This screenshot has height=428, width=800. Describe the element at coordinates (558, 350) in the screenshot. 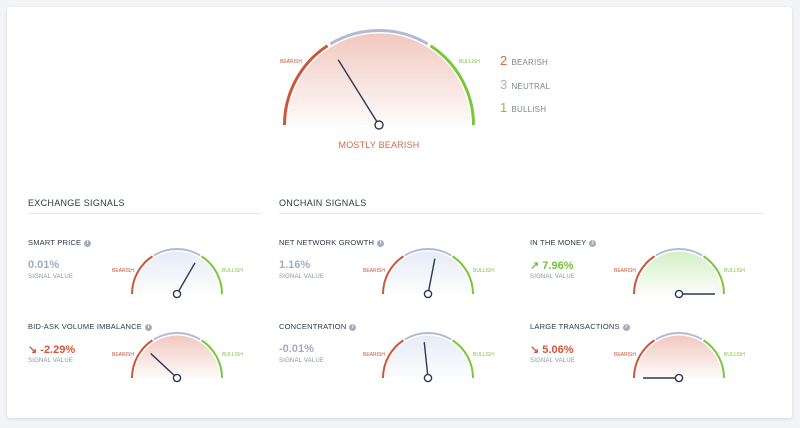

I see `signal-value-text: 5.06%` at that location.